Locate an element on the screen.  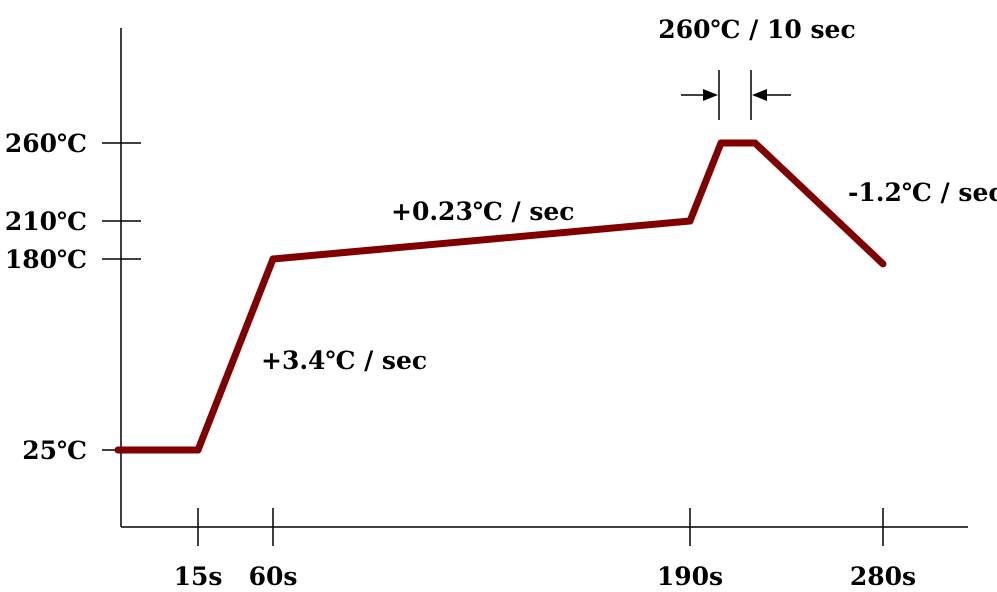
x-axis: 15s 60s 190s 280s is located at coordinates (544, 549).